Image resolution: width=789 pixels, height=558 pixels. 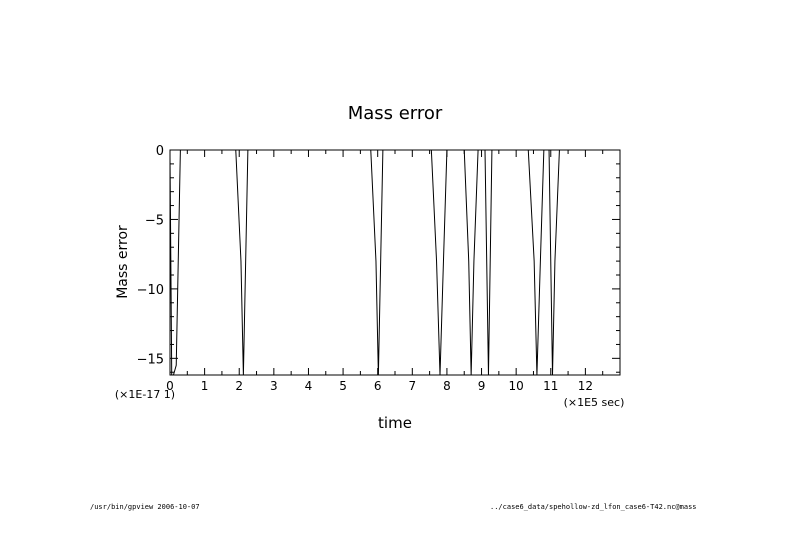 I want to click on chart-title: Mass error, so click(x=395, y=113).